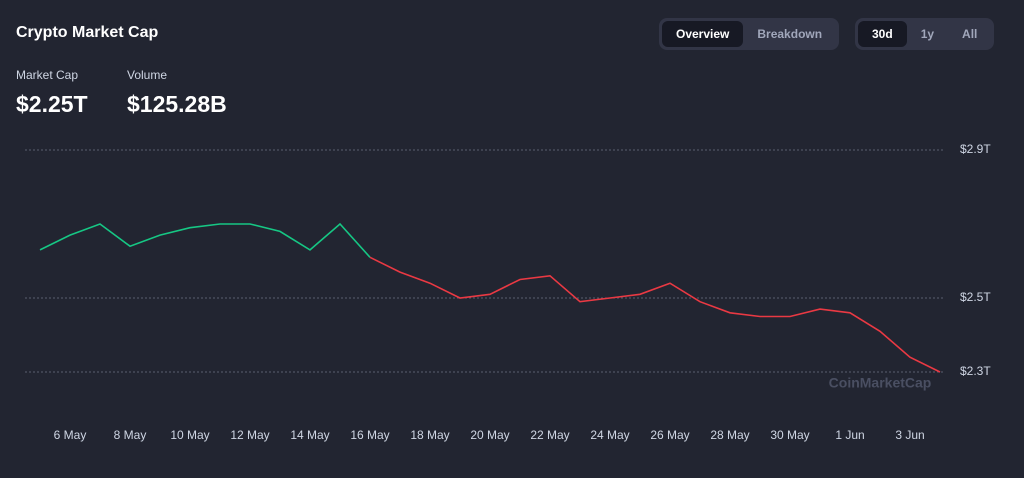 Image resolution: width=1024 pixels, height=478 pixels. Describe the element at coordinates (249, 435) in the screenshot. I see `x-tick-label: 12 May` at that location.